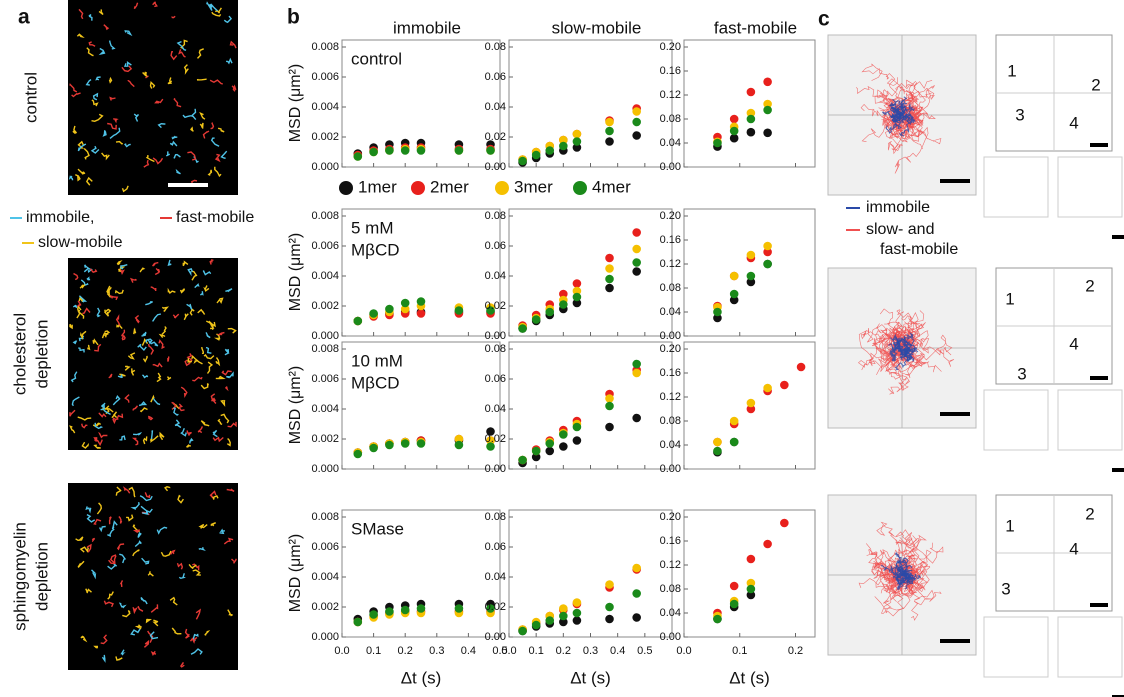  I want to click on row-label: depletion, so click(41, 576).